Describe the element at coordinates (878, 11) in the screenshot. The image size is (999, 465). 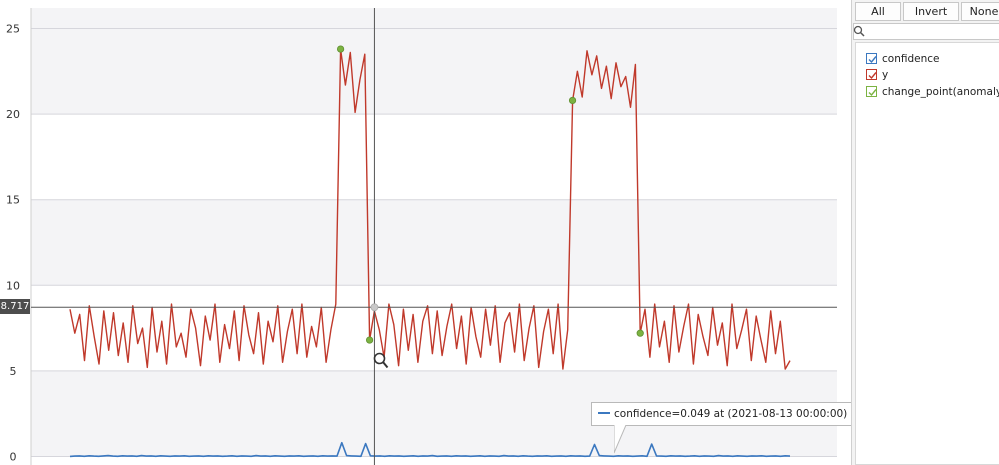
I see `select-all-button: All` at that location.